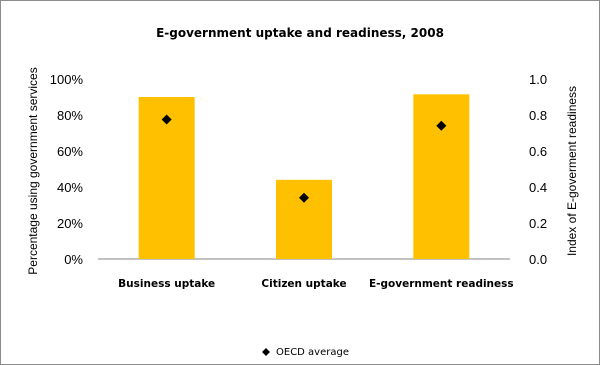  I want to click on oecd-average-series, so click(304, 158).